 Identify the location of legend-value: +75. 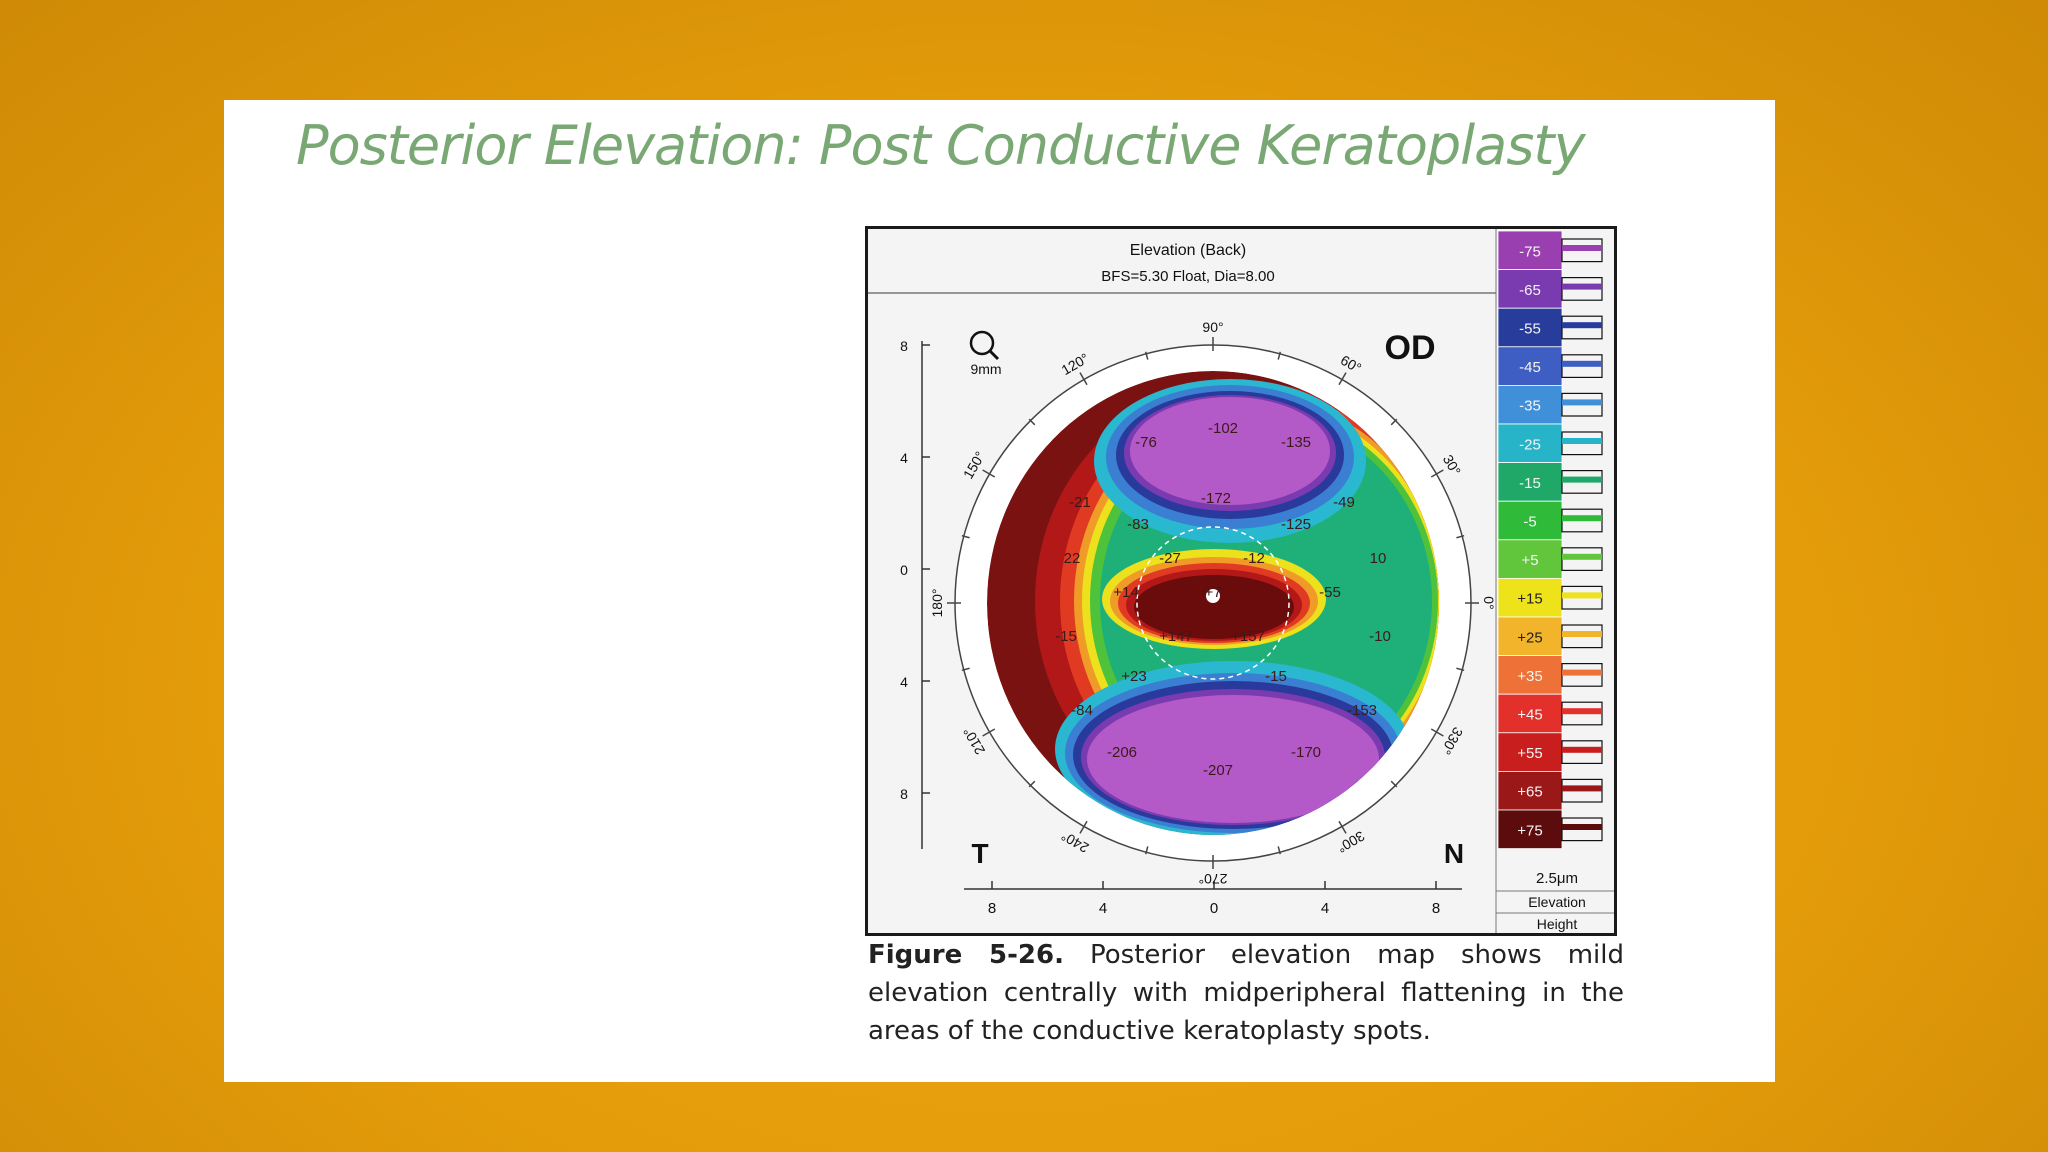
(1529, 830).